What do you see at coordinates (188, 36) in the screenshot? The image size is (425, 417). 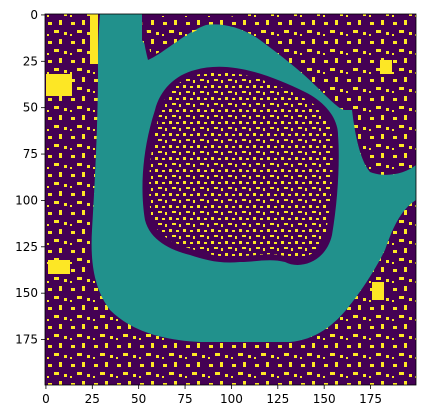 I see `upper-island-buildings` at bounding box center [188, 36].